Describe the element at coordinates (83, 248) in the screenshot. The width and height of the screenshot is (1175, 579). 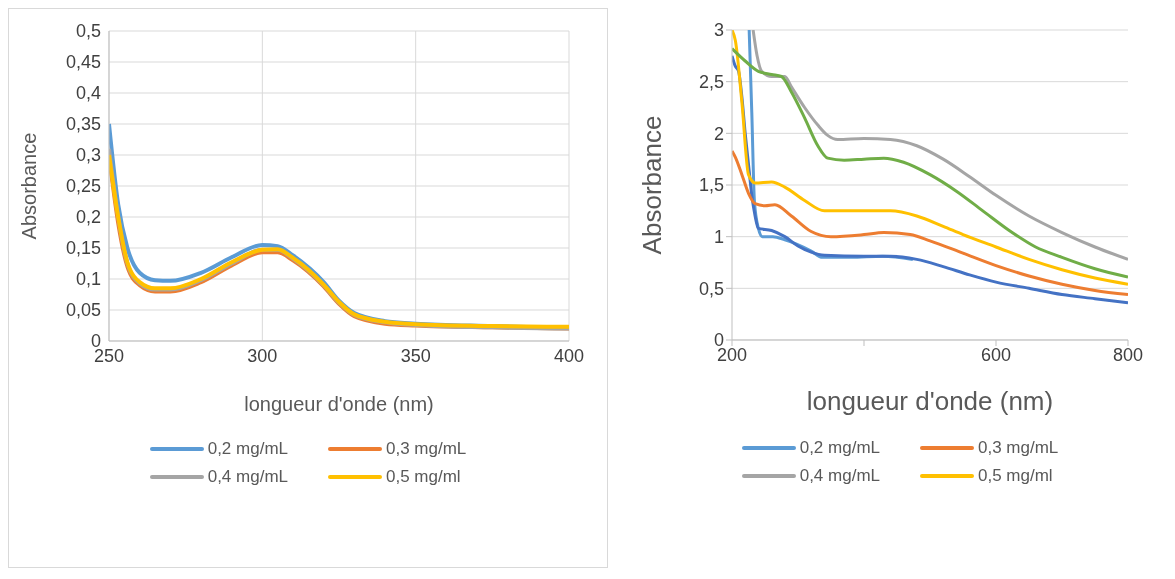
I see `y-tick-label: 0,15` at that location.